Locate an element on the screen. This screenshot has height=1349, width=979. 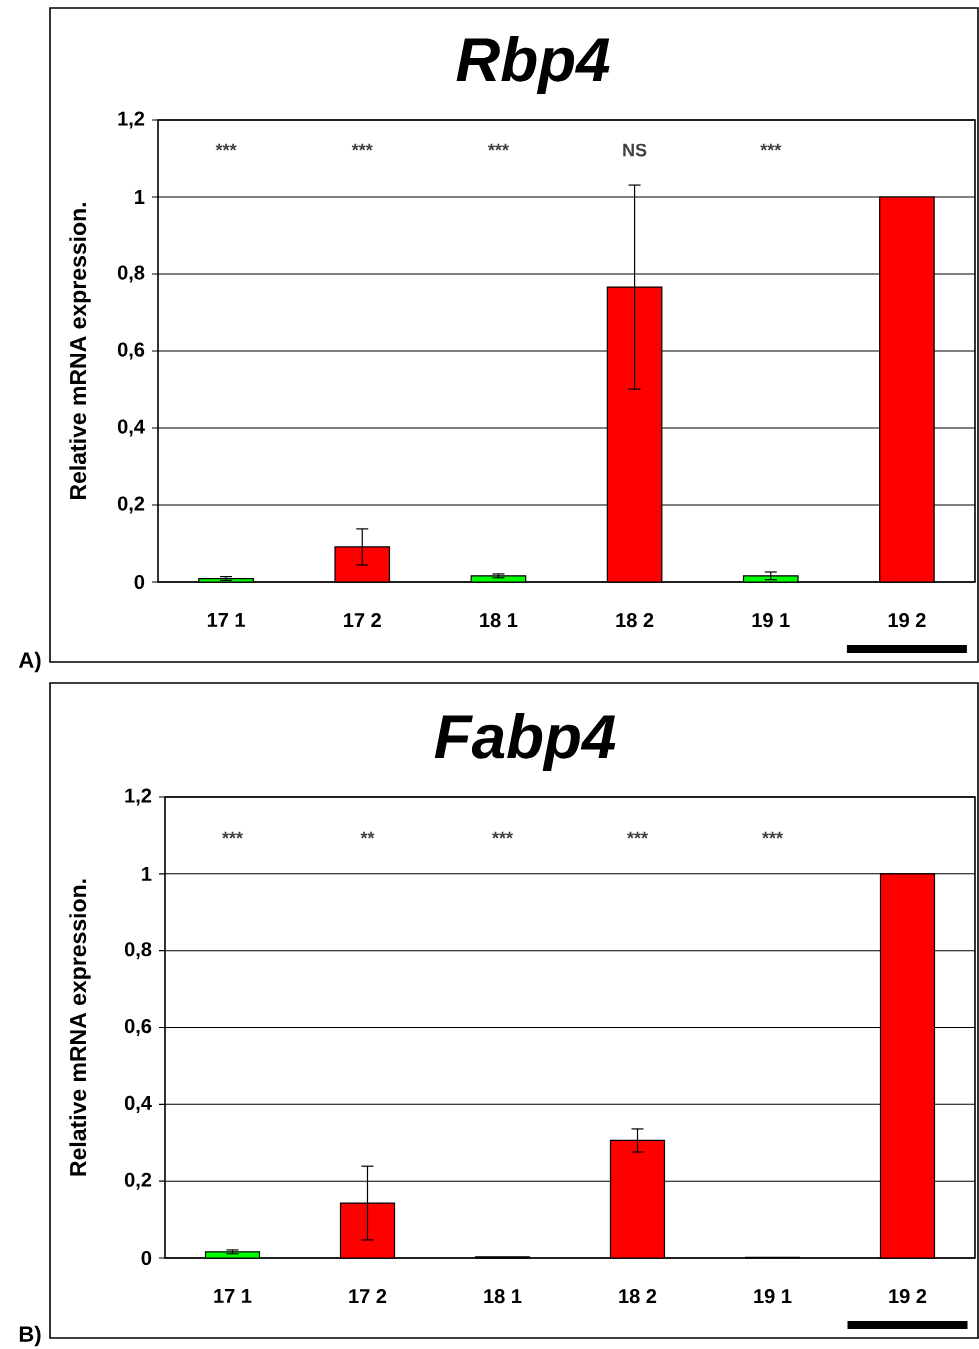
annotation: ** is located at coordinates (367, 835).